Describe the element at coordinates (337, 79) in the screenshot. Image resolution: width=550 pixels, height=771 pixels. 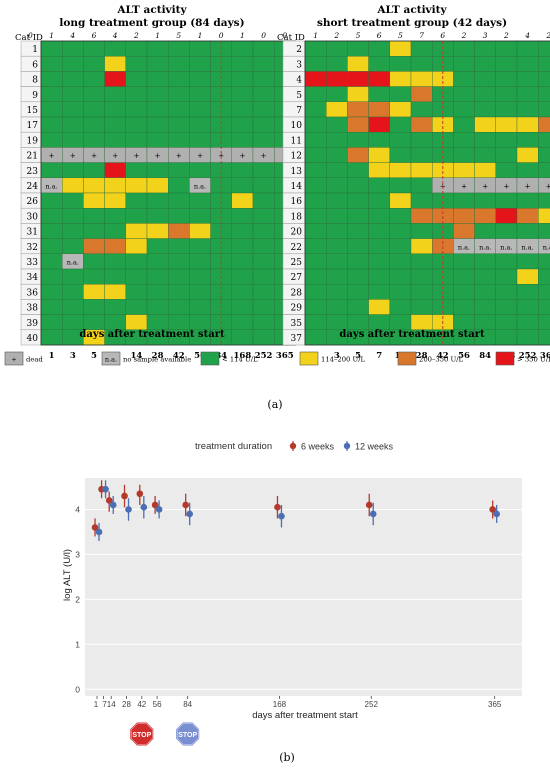
I see `heat-cell-severe` at that location.